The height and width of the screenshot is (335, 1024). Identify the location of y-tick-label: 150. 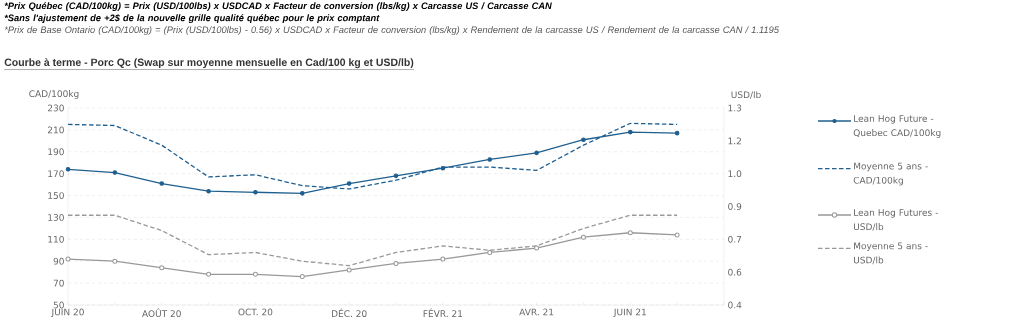
(56, 195).